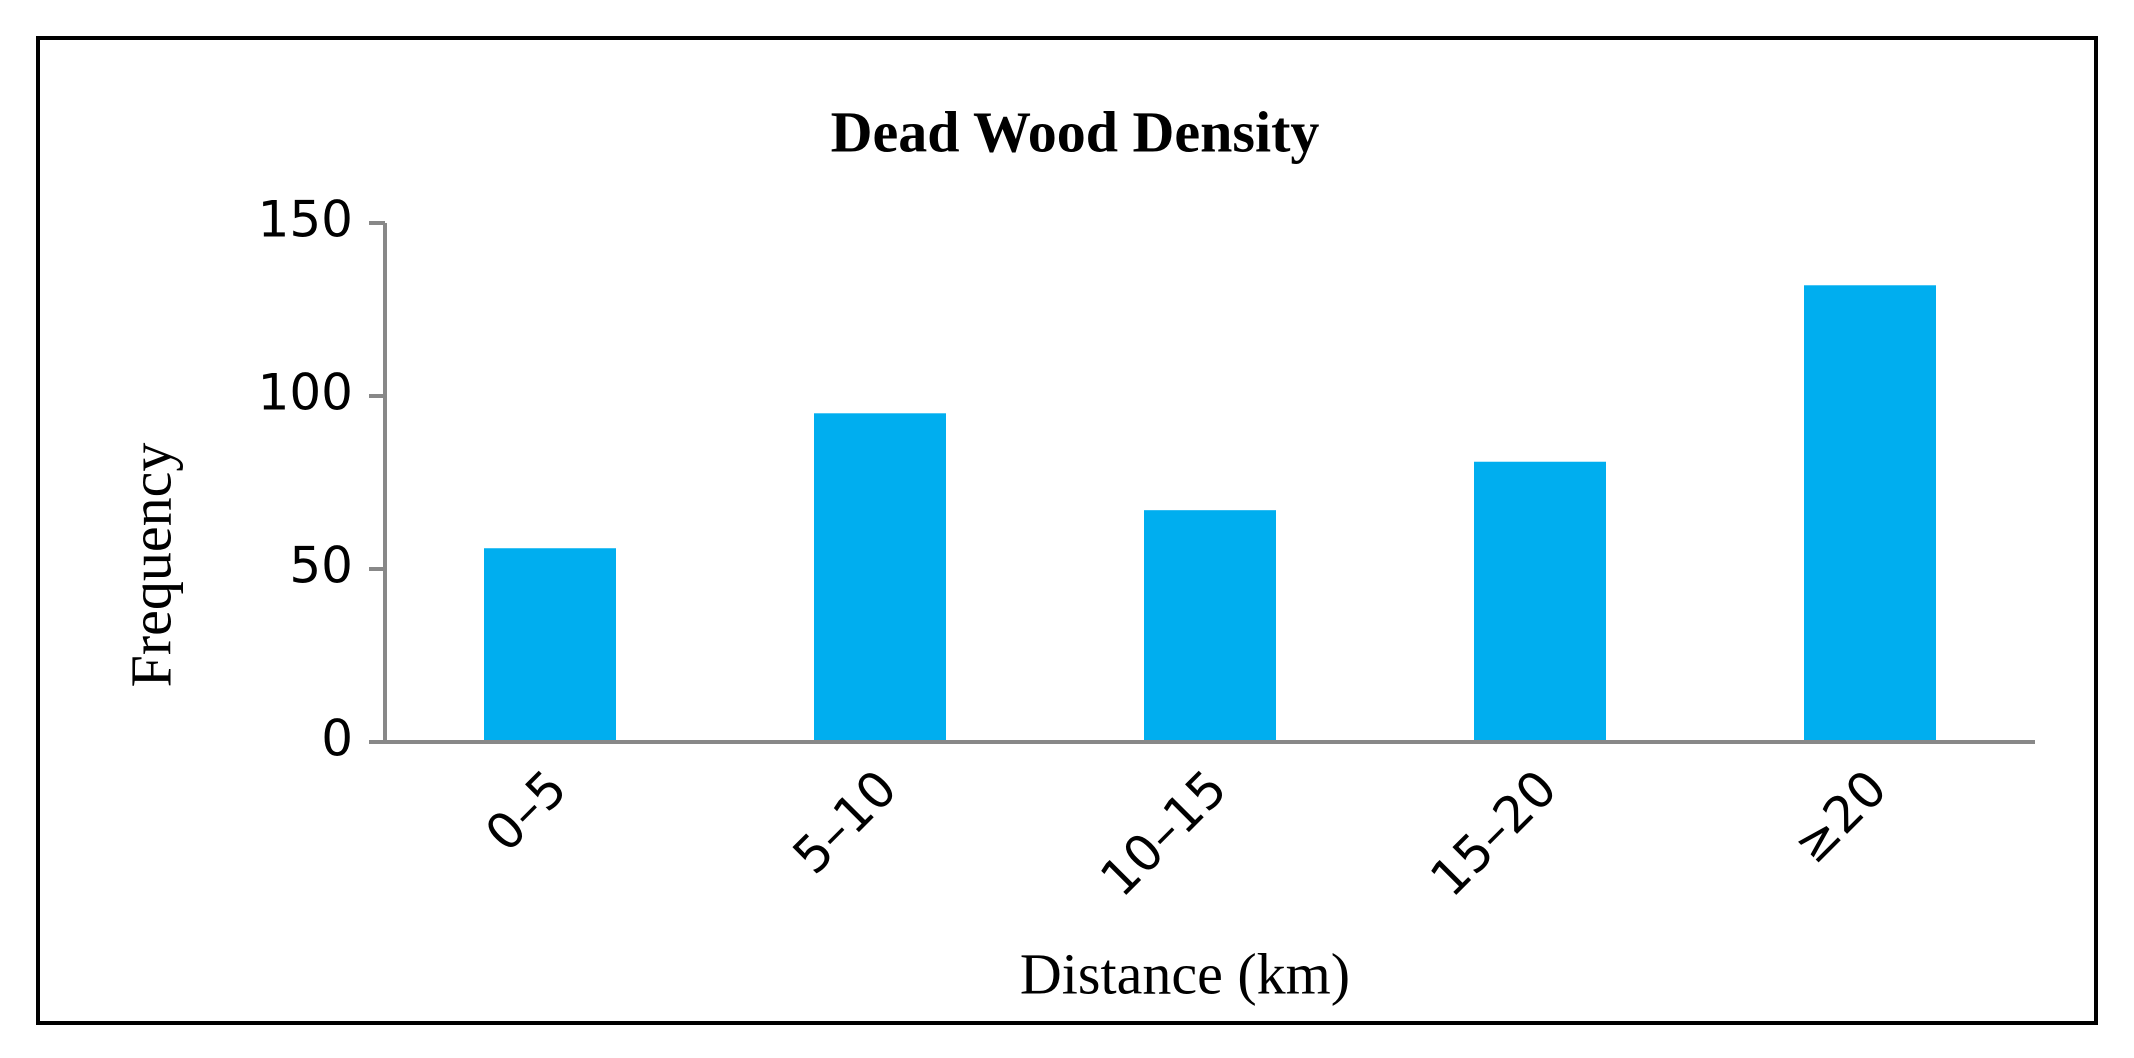 The image size is (2134, 1058). Describe the element at coordinates (337, 739) in the screenshot. I see `y-tick-label: 0` at that location.